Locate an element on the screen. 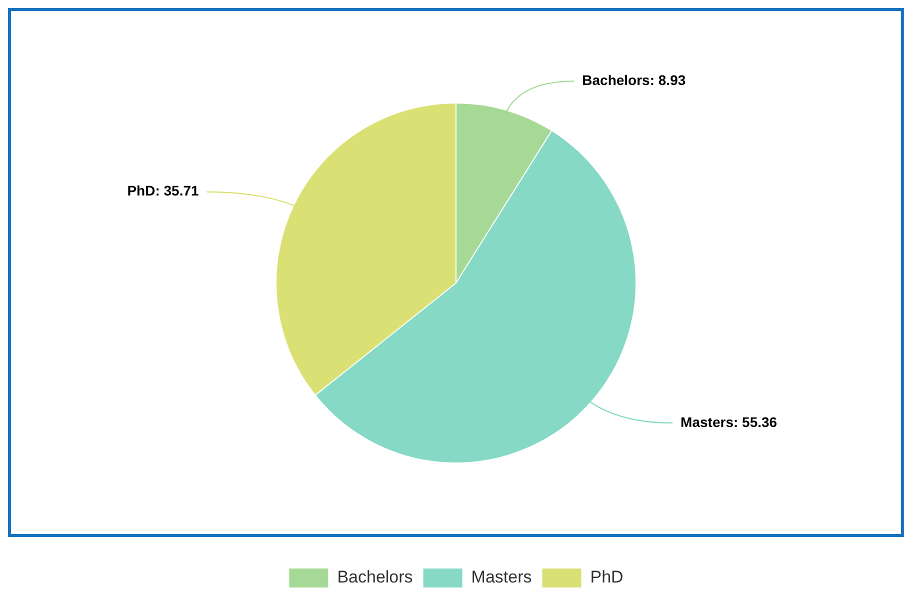 The image size is (904, 616). legend-label: PhD is located at coordinates (607, 577).